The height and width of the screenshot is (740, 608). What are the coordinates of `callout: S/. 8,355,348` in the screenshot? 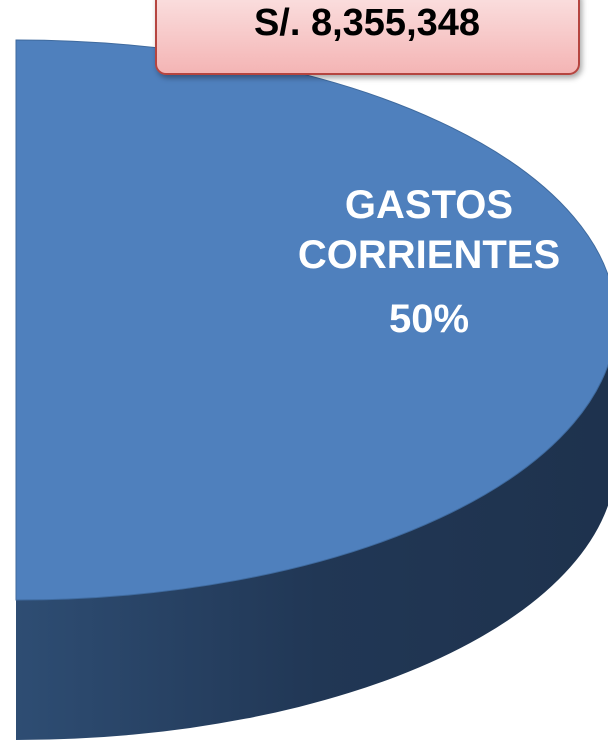 It's located at (367, 37).